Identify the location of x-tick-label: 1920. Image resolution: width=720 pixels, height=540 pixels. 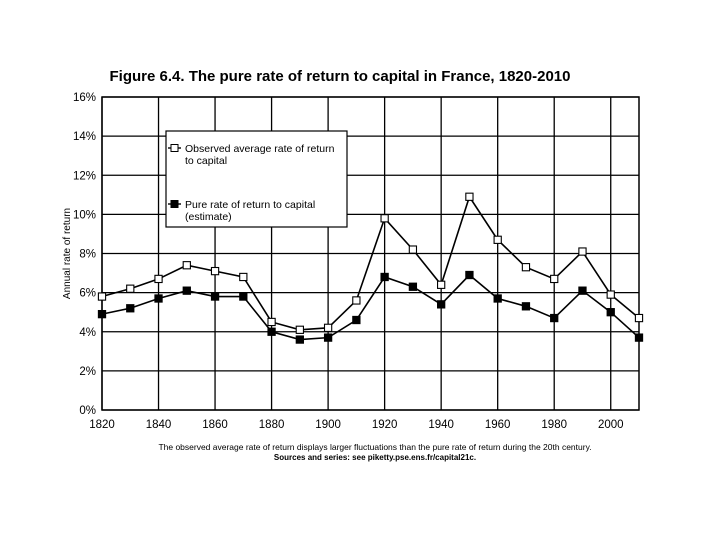
(385, 425).